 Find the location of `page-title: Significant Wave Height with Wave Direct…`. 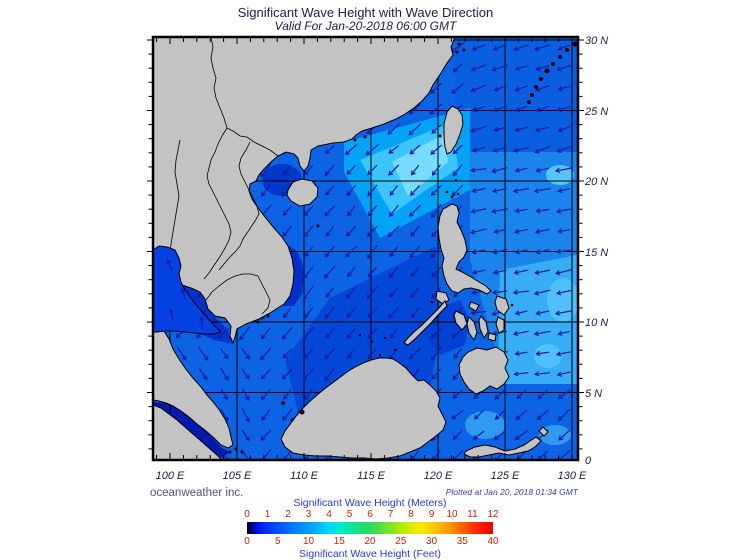

page-title: Significant Wave Height with Wave Direct… is located at coordinates (365, 12).